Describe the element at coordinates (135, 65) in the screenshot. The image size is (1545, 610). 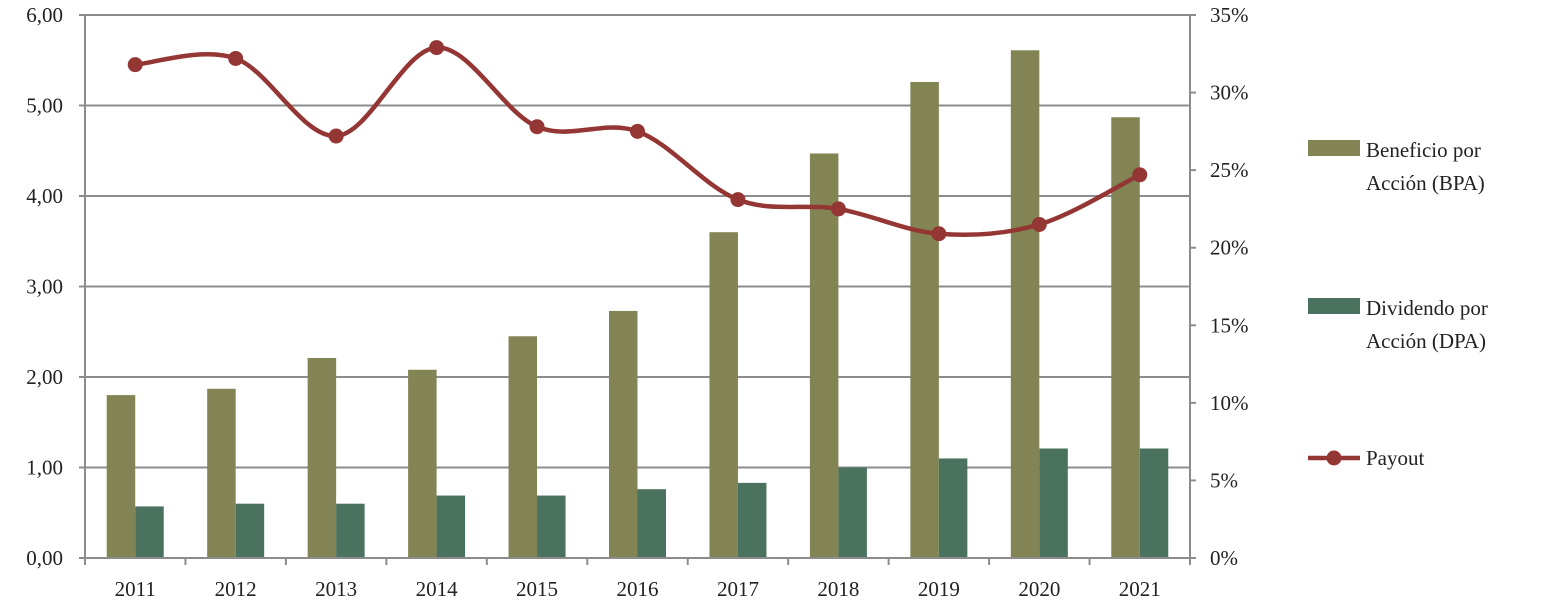
I see `payout-point-2011` at that location.